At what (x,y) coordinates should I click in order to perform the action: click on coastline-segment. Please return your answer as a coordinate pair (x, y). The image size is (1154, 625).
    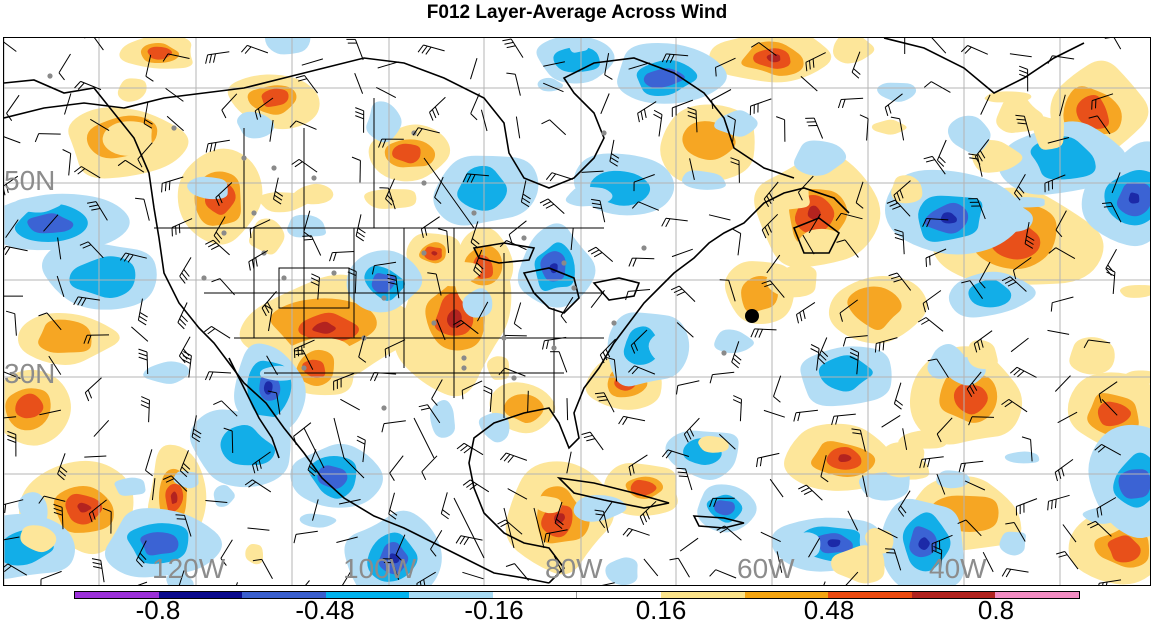
    Looking at the image, I should click on (984, 65).